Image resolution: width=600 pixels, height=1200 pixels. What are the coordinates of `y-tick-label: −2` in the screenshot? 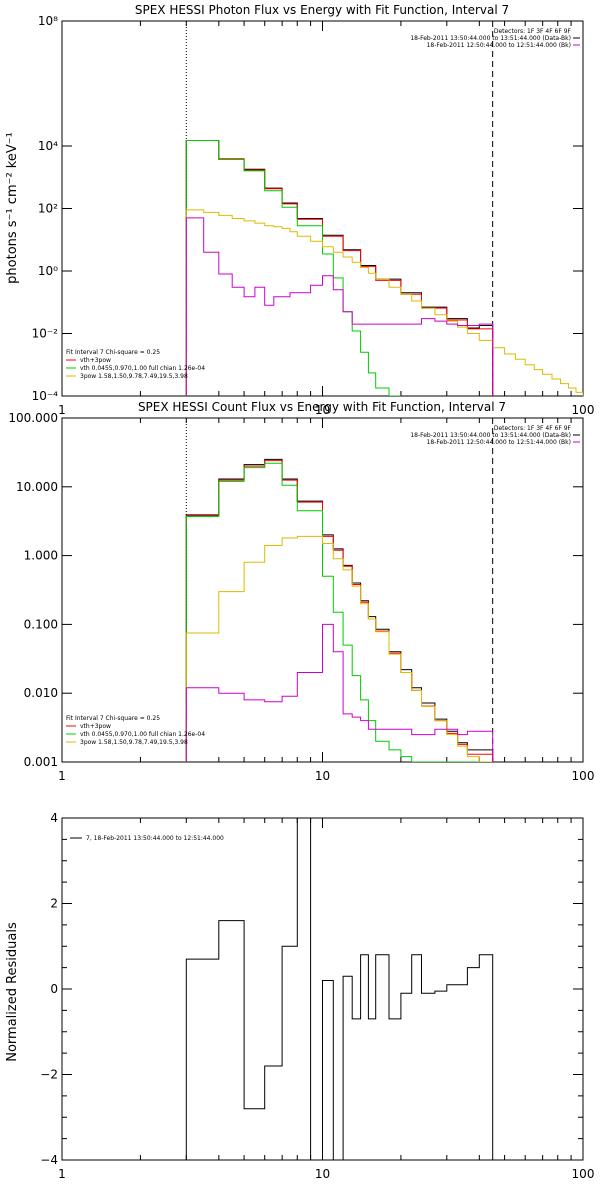 It's located at (49, 1075).